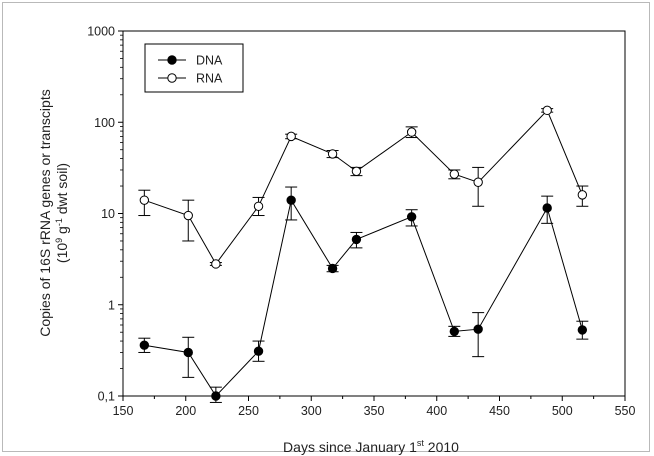  Describe the element at coordinates (106, 397) in the screenshot. I see `y-tick-label: 0,1` at that location.